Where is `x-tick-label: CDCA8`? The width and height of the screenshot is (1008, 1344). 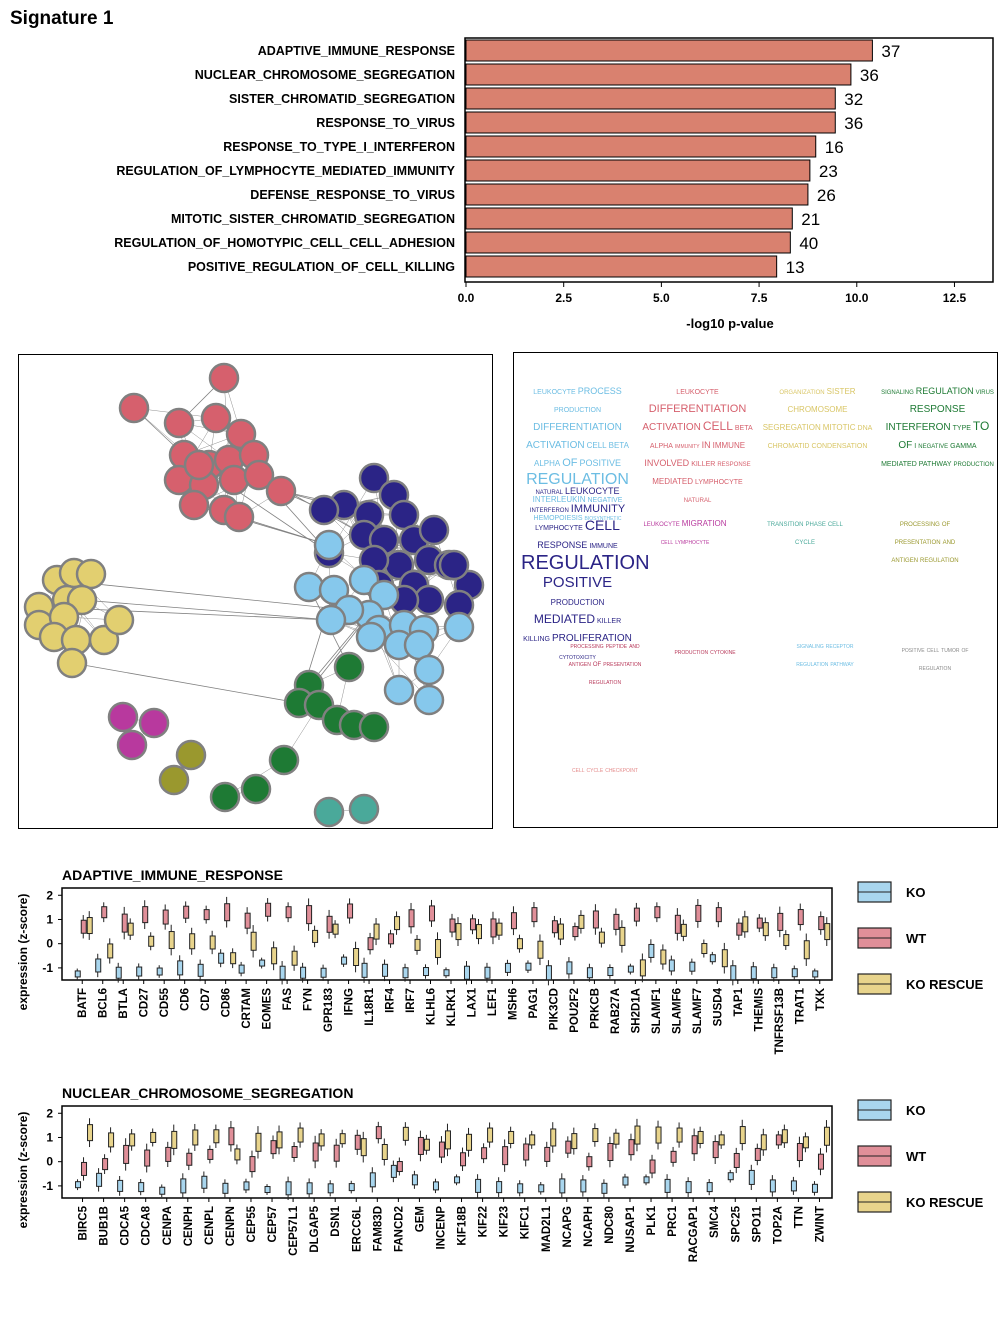 x-tick-label: CDCA8 is located at coordinates (147, 1225).